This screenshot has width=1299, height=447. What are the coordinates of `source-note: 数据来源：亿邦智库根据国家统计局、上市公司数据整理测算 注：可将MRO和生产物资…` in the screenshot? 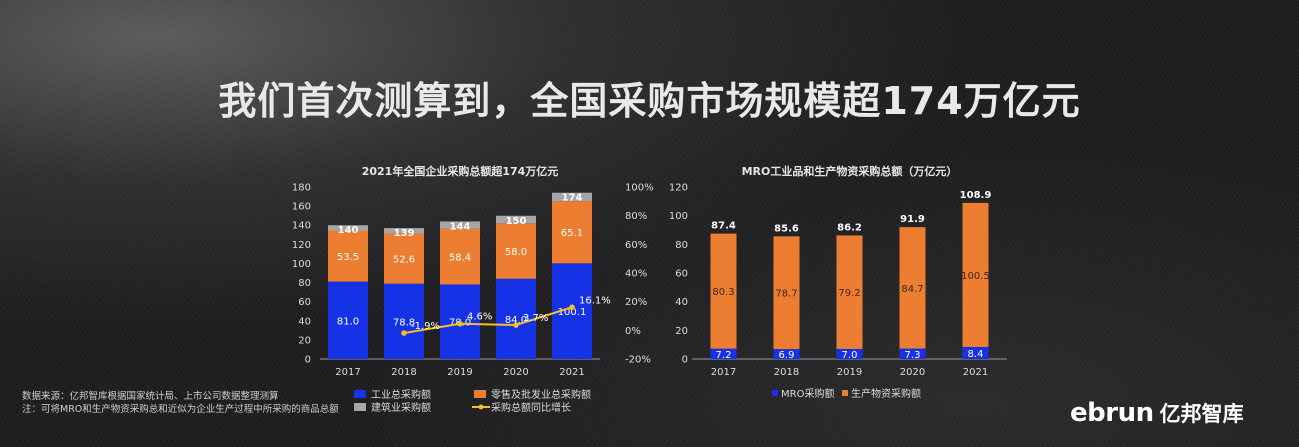 It's located at (180, 403).